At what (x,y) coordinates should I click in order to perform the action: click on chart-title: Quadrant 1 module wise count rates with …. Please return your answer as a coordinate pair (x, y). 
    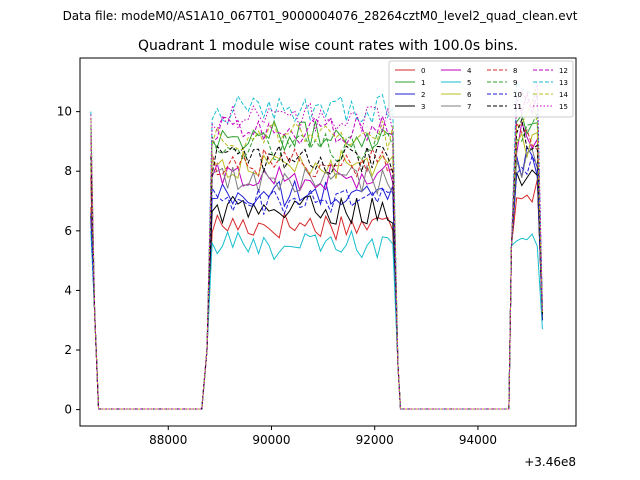
    Looking at the image, I should click on (328, 46).